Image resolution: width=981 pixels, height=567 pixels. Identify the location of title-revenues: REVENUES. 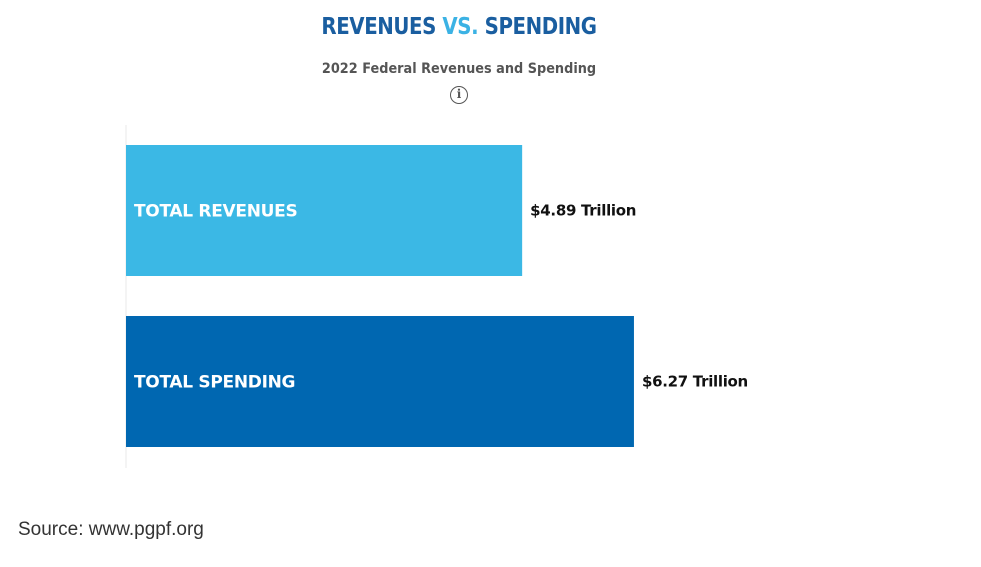
(382, 27).